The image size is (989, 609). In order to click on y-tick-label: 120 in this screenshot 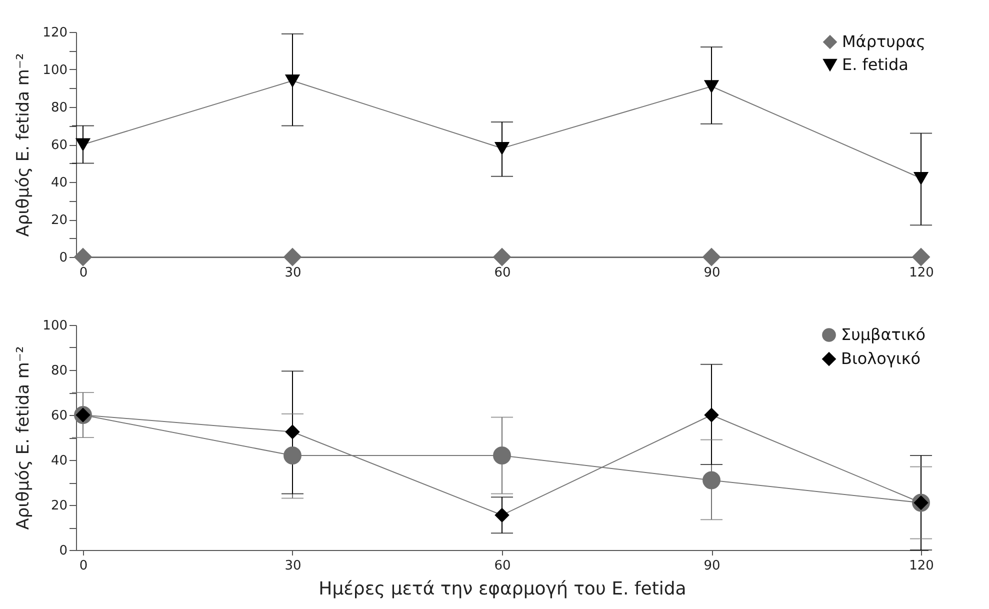, I will do `click(55, 33)`.